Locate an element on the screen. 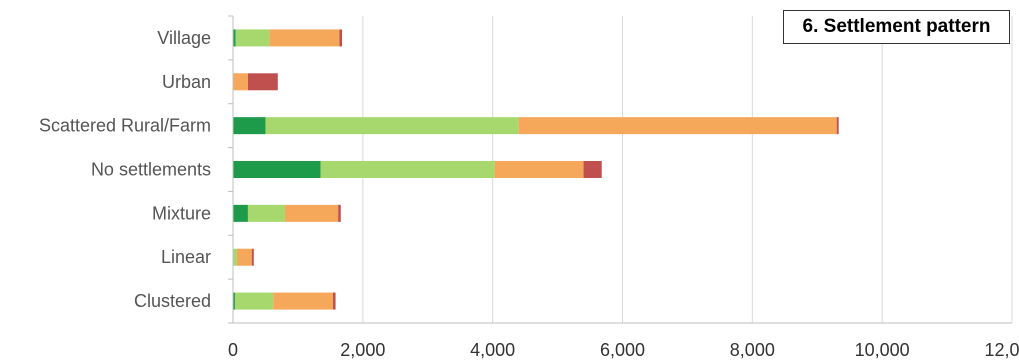 The image size is (1019, 362). x-tick-label: 12,000 is located at coordinates (1001, 350).